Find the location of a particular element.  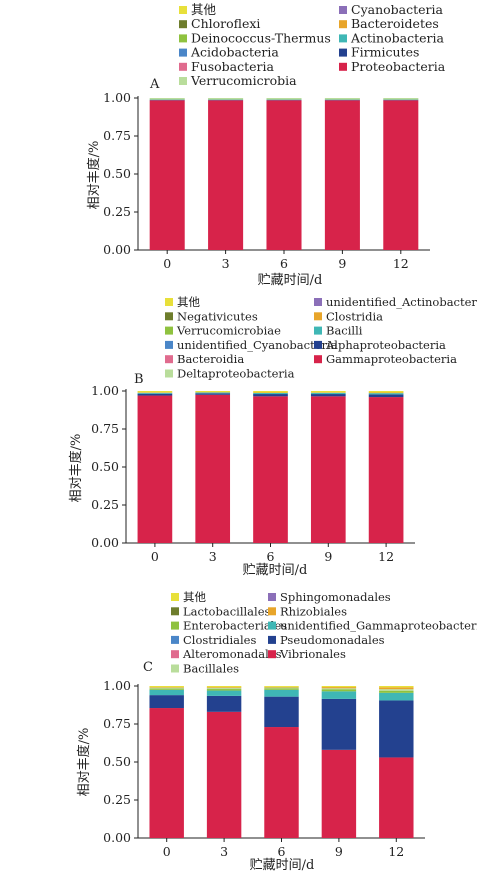

legend-swatch-rhizobiales is located at coordinates (272, 611).